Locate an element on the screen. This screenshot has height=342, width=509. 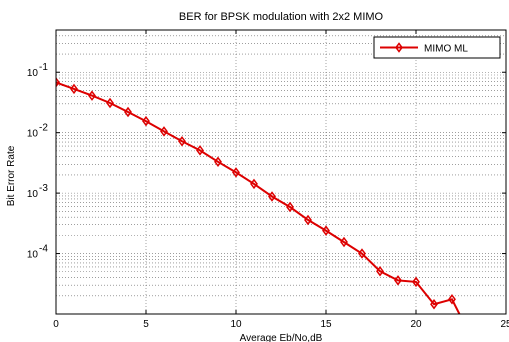
legend: MIMO ML is located at coordinates (437, 47).